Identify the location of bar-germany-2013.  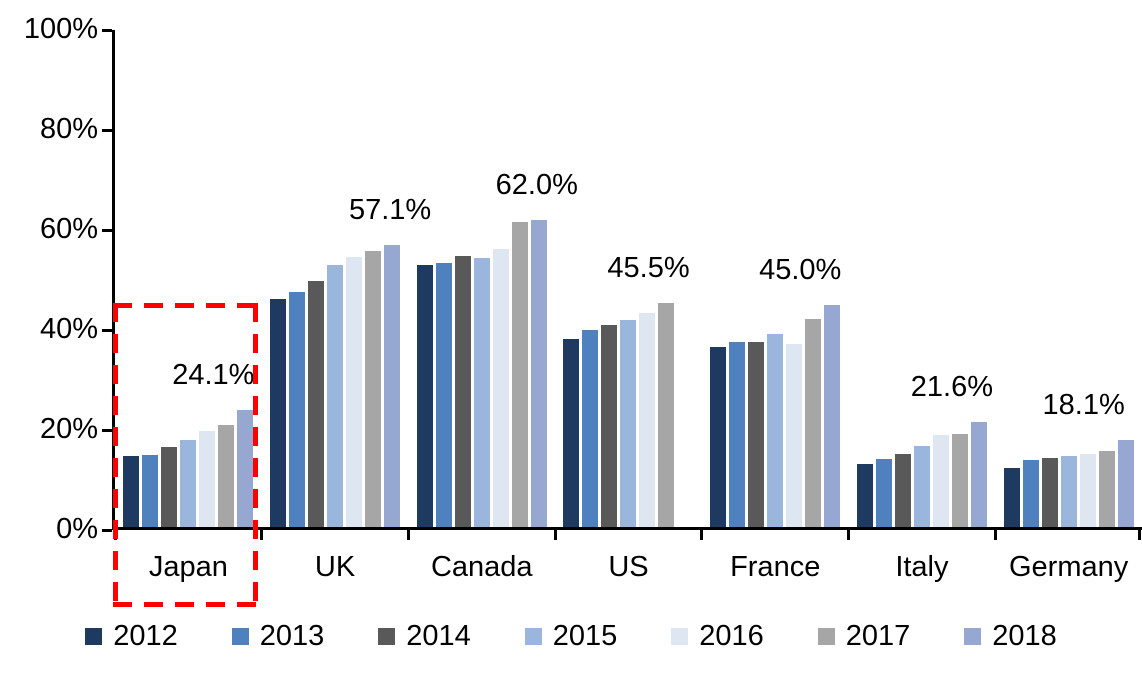
(1030, 495).